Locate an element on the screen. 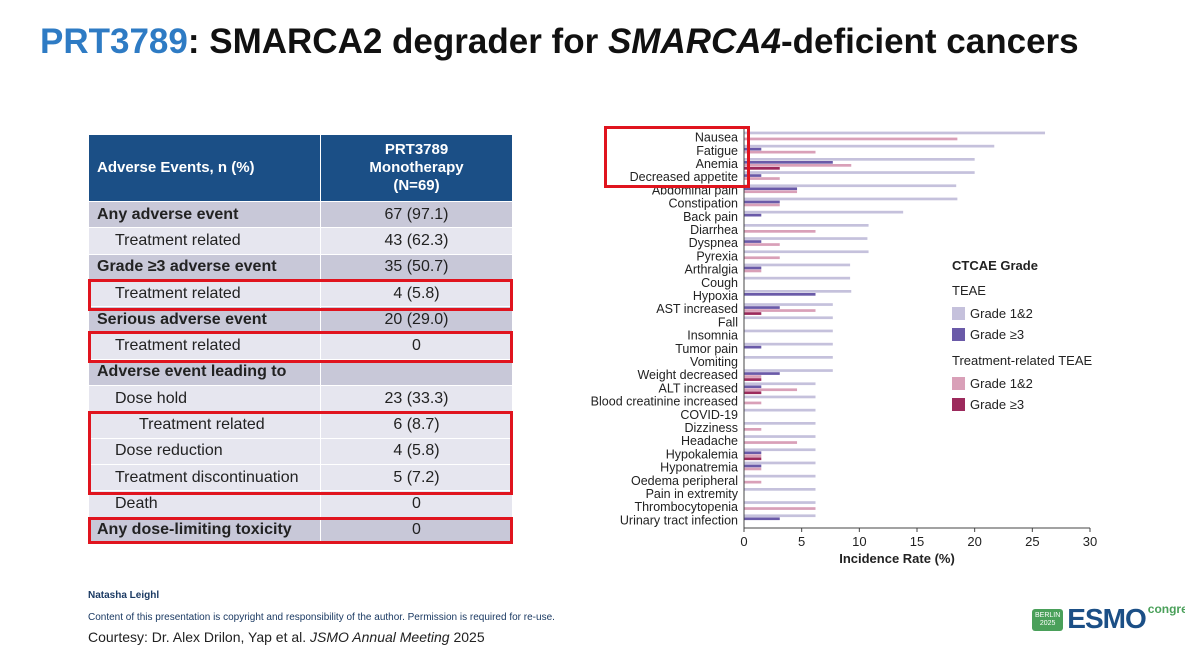  author-name: Natasha Leighl is located at coordinates (124, 595).